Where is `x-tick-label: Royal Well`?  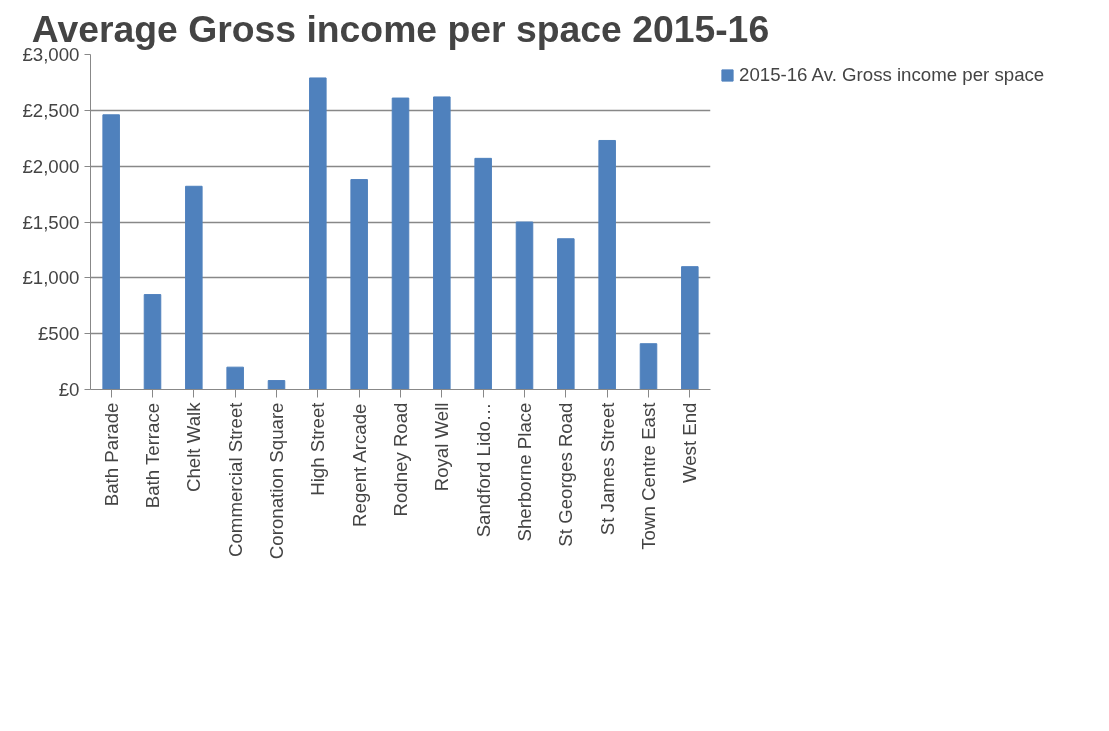 x-tick-label: Royal Well is located at coordinates (442, 447).